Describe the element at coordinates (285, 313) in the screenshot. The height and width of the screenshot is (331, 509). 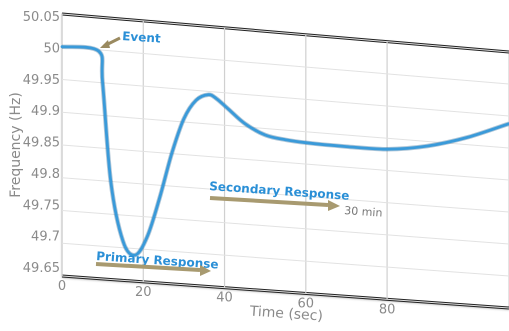
I see `x-axis-label: Time (sec)` at that location.